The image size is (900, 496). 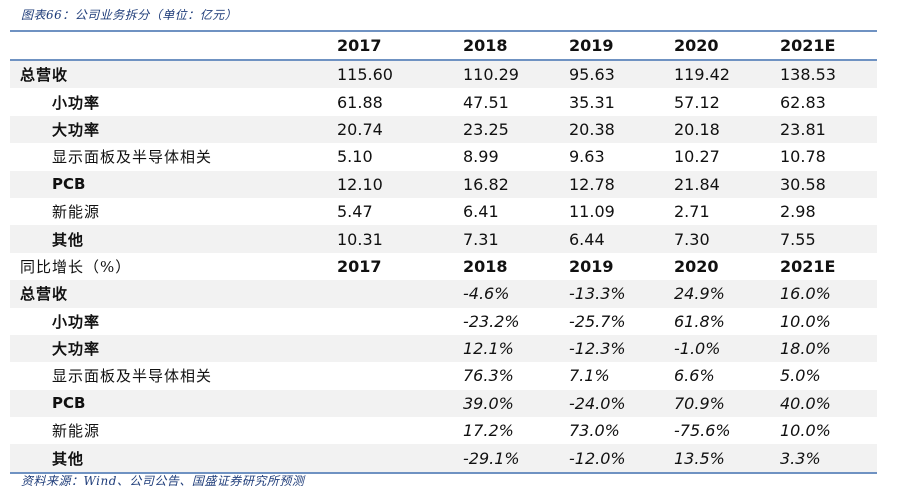 What do you see at coordinates (163, 481) in the screenshot?
I see `source-note: 资料来源：Wind、公司公告、国盛证券研究所预测` at bounding box center [163, 481].